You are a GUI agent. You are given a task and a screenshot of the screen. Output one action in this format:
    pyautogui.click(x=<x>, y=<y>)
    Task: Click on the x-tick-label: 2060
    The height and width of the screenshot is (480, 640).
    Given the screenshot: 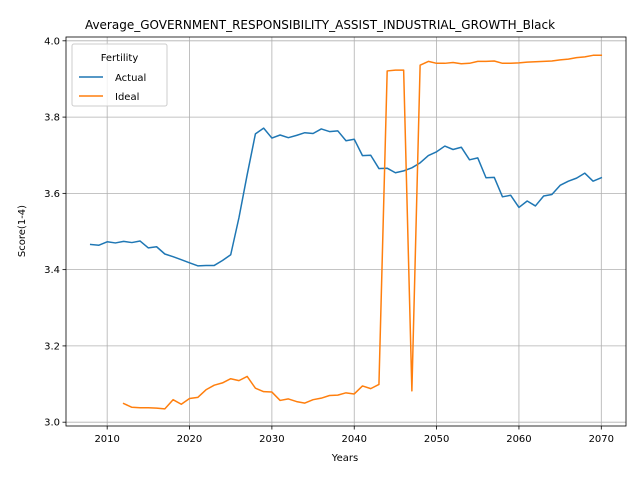 What is the action you would take?
    pyautogui.click(x=518, y=439)
    